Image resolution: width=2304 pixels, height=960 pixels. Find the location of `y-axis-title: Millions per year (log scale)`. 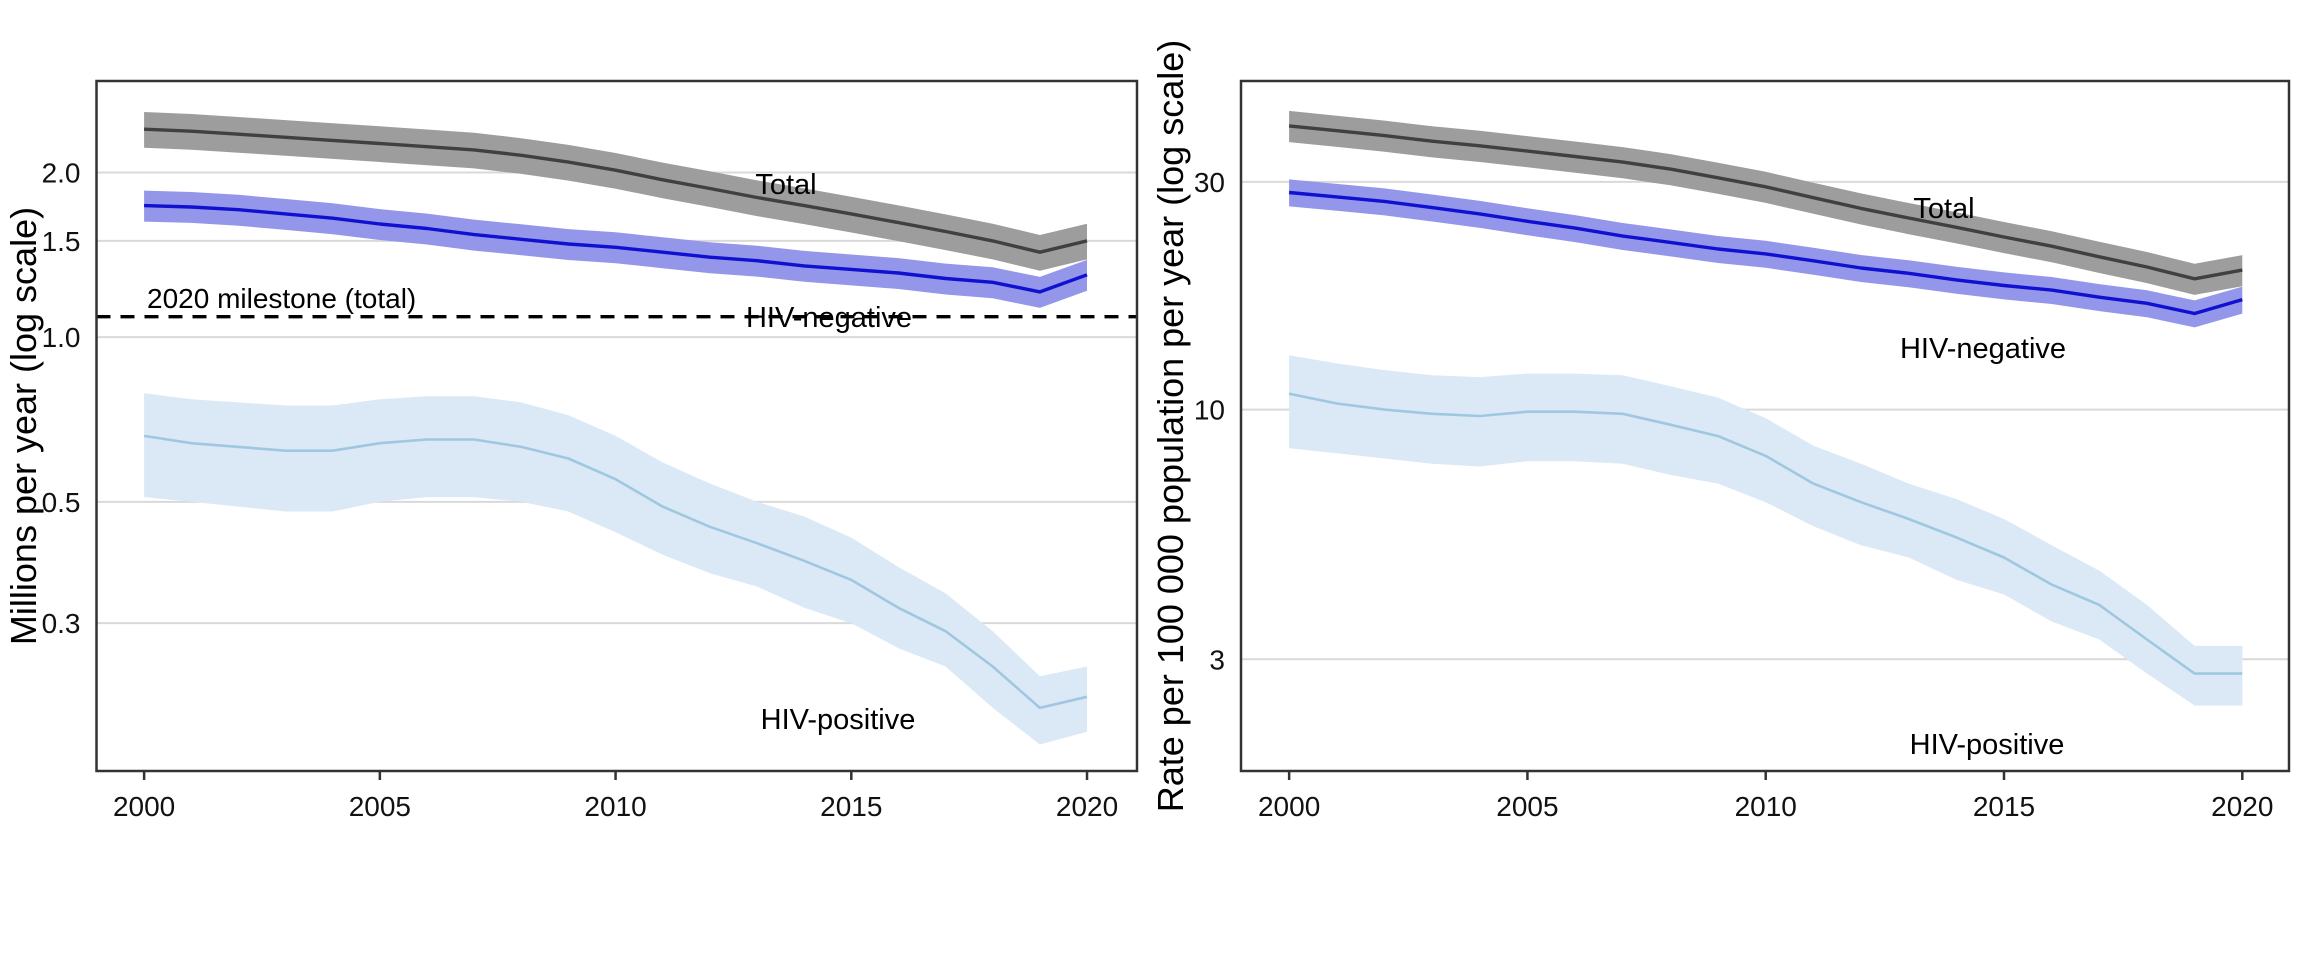

y-axis-title: Millions per year (log scale) is located at coordinates (23, 426).